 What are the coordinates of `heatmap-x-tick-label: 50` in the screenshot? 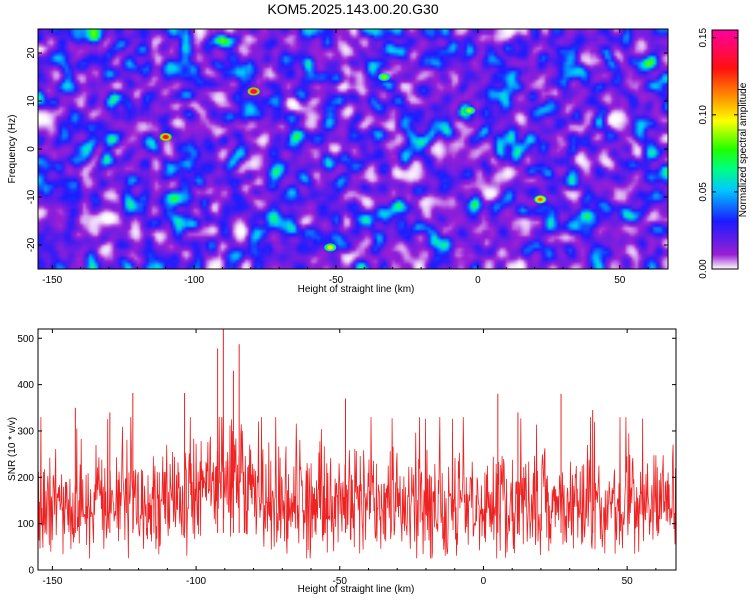 It's located at (620, 280).